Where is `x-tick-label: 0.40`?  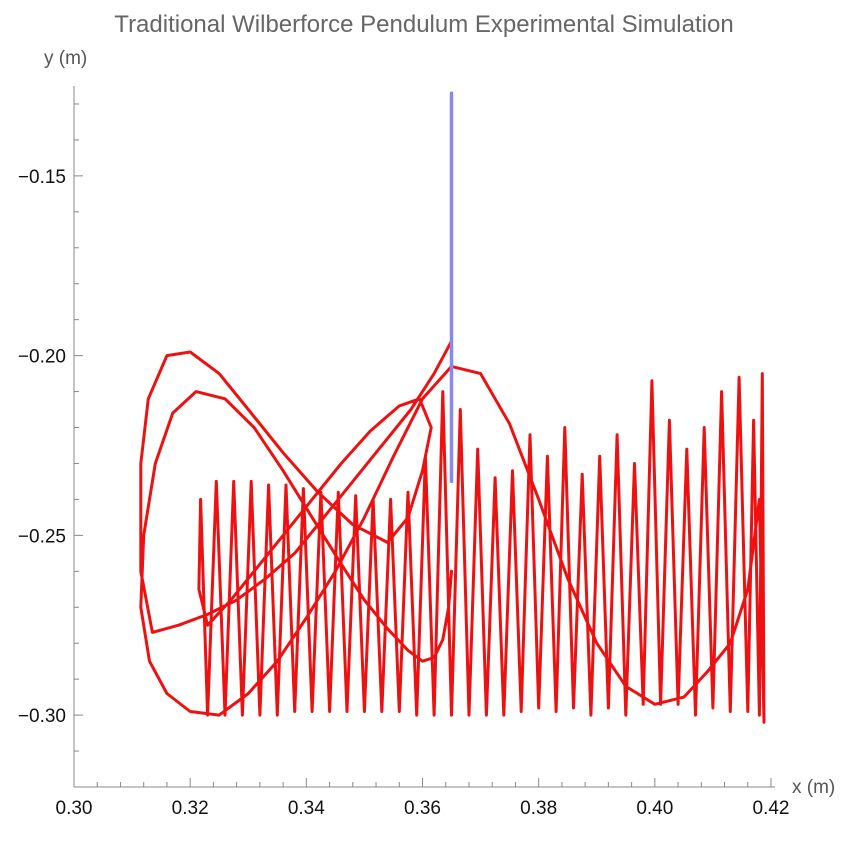 x-tick-label: 0.40 is located at coordinates (654, 808).